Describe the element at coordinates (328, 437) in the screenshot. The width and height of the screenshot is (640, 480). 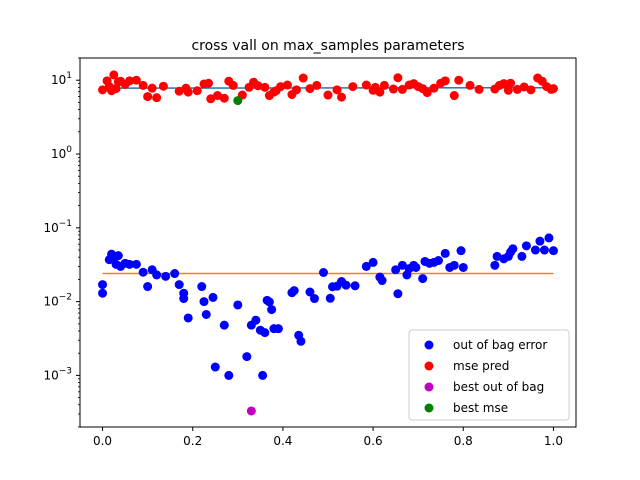
I see `x-axis: 0.0 0.2 0.4 0.6 0.8 1.0` at that location.